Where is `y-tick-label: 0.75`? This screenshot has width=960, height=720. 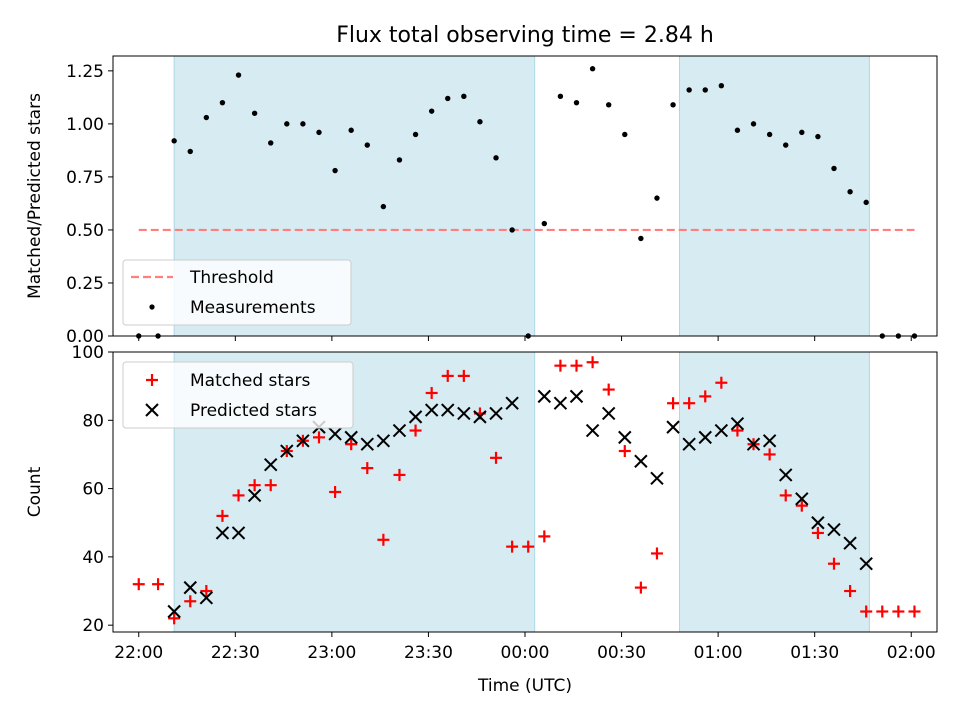 y-tick-label: 0.75 is located at coordinates (85, 178).